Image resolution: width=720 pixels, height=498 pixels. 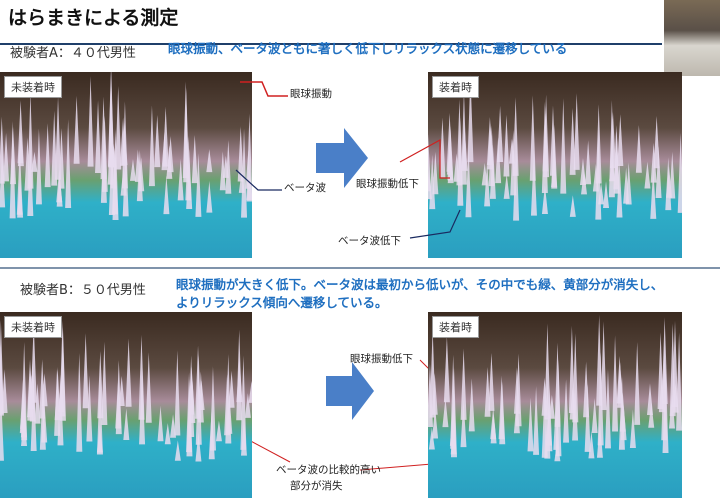 What do you see at coordinates (555, 405) in the screenshot?
I see `subject-b-after-image: 装着時` at bounding box center [555, 405].